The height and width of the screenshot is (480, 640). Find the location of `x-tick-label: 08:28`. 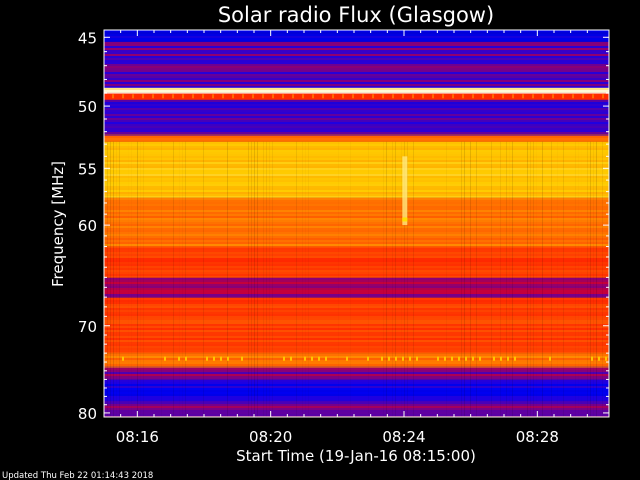

x-tick-label: 08:28 is located at coordinates (537, 437).